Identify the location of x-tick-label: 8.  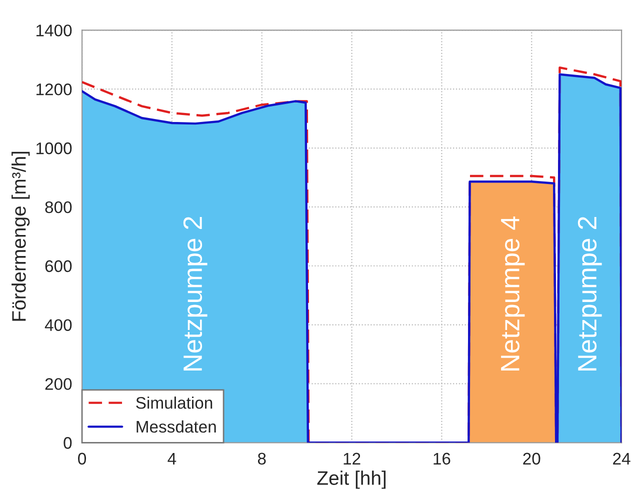
(262, 458).